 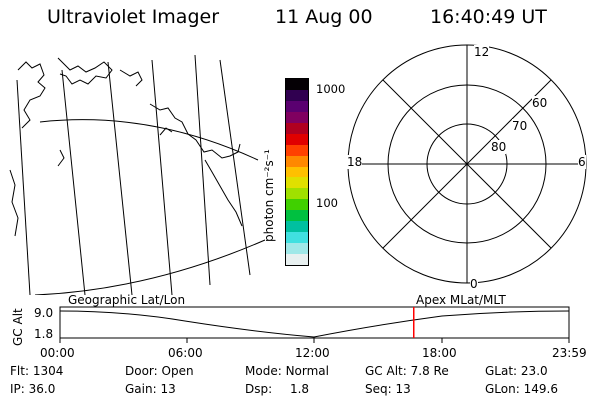 What do you see at coordinates (185, 353) in the screenshot?
I see `timeline-x-tick-1: 06:00` at bounding box center [185, 353].